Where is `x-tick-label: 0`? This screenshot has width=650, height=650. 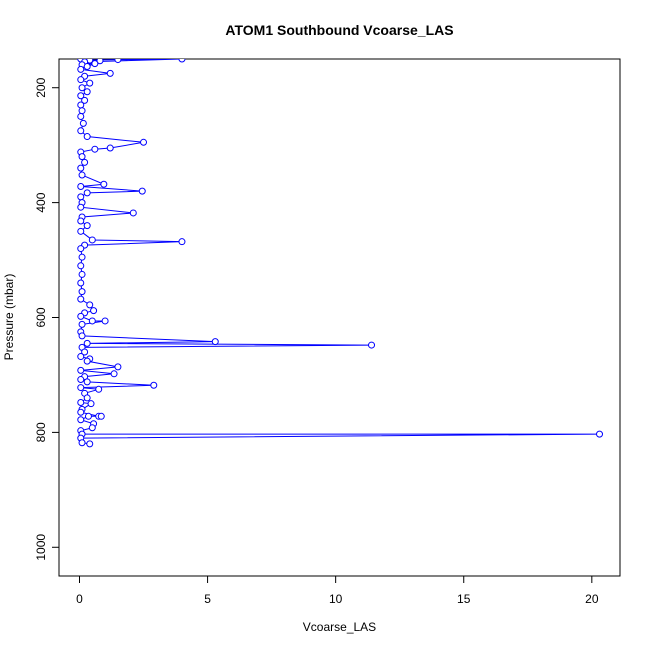 x-tick-label: 0 is located at coordinates (79, 599).